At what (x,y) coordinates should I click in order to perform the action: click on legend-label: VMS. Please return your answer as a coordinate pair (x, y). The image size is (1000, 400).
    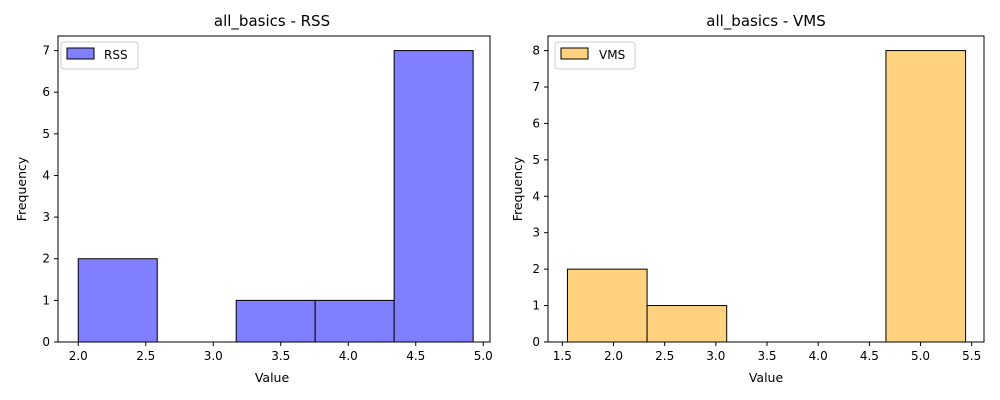
    Looking at the image, I should click on (612, 55).